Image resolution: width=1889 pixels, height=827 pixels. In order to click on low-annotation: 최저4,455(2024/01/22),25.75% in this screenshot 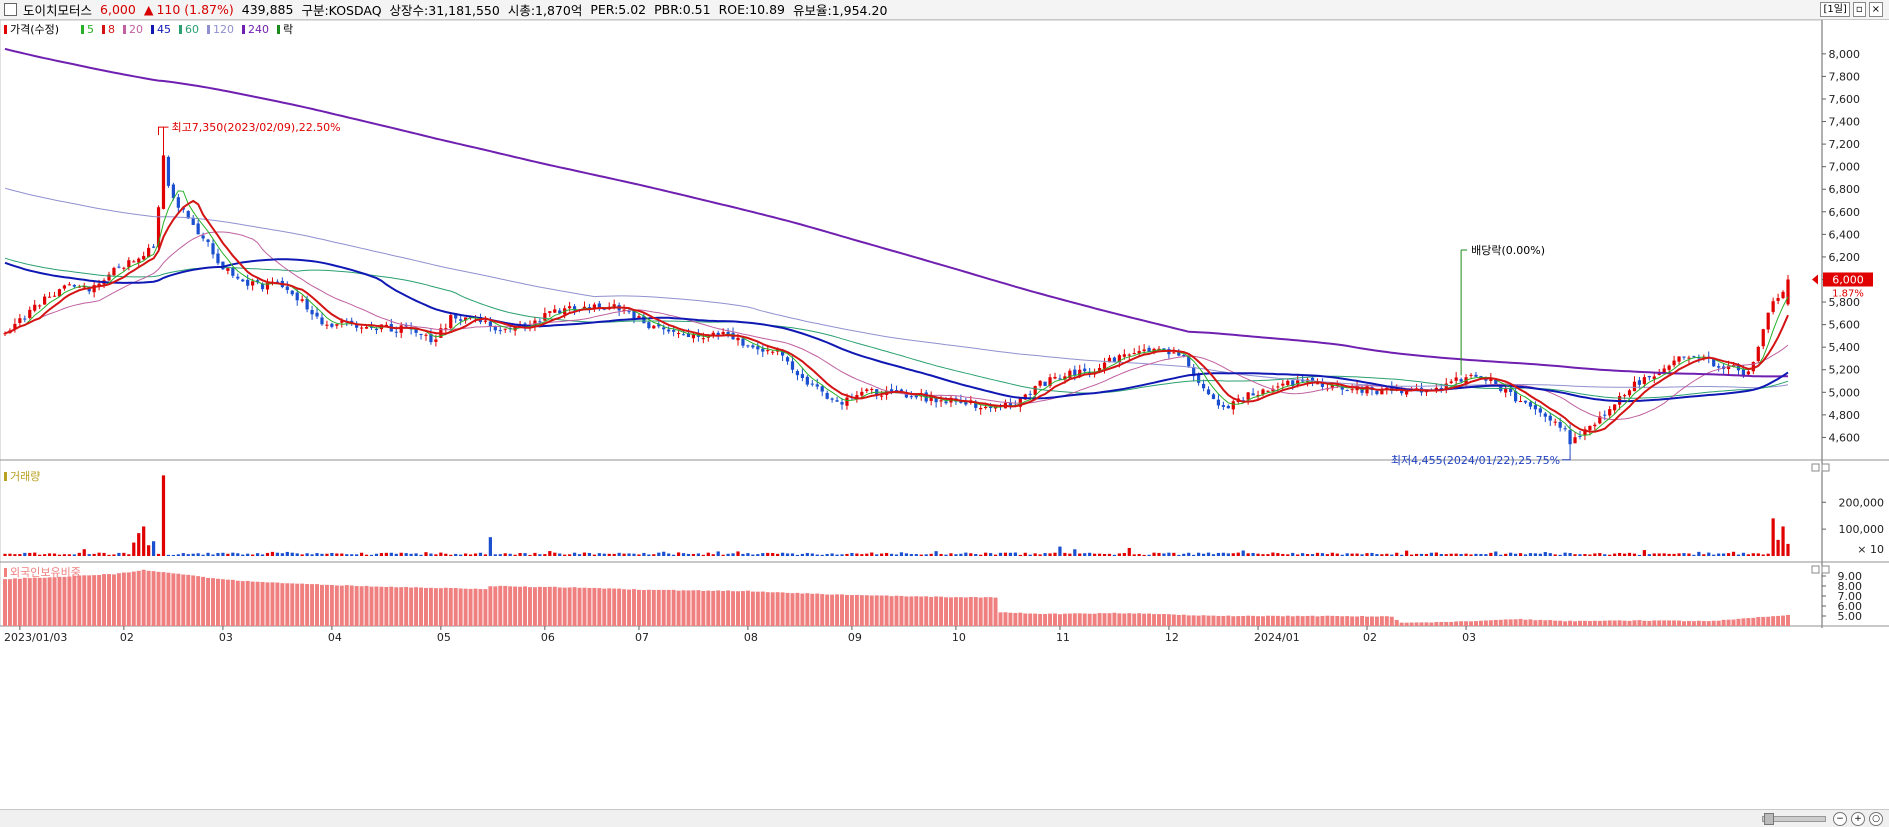, I will do `click(1475, 460)`.